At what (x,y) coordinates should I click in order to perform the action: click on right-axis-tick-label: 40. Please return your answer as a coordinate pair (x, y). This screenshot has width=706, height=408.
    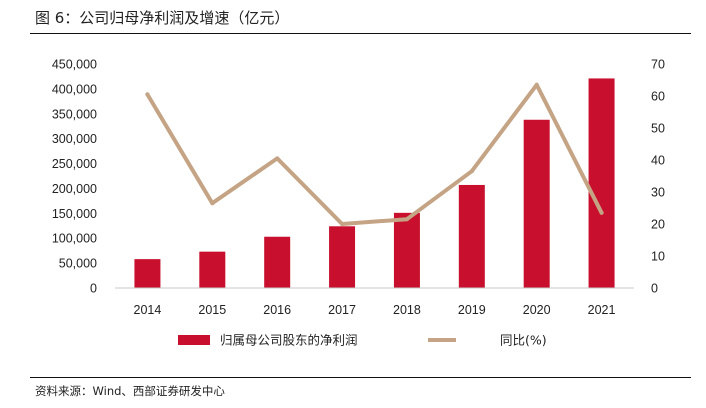
    Looking at the image, I should click on (658, 161).